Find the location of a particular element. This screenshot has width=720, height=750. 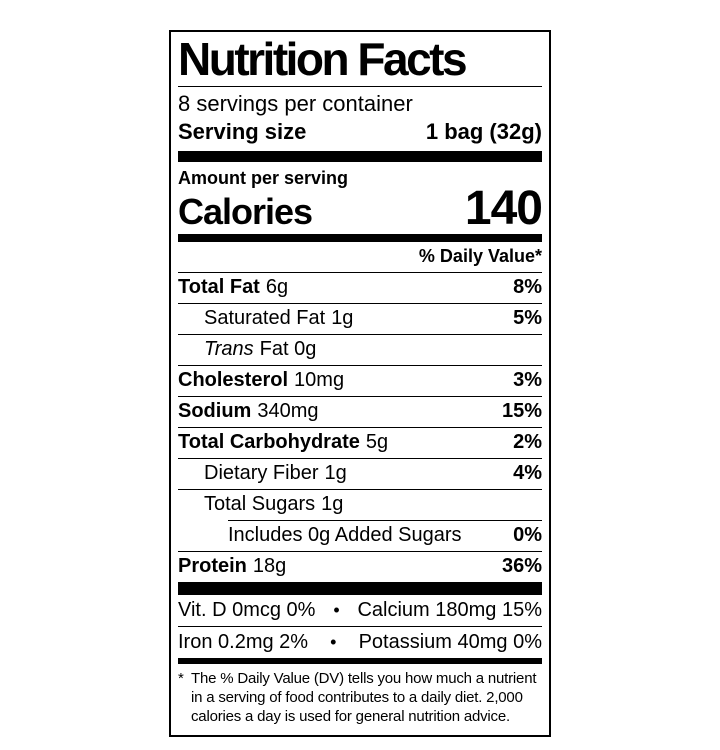

vitamin-d-value: Vit. D 0mcg 0% is located at coordinates (247, 610).